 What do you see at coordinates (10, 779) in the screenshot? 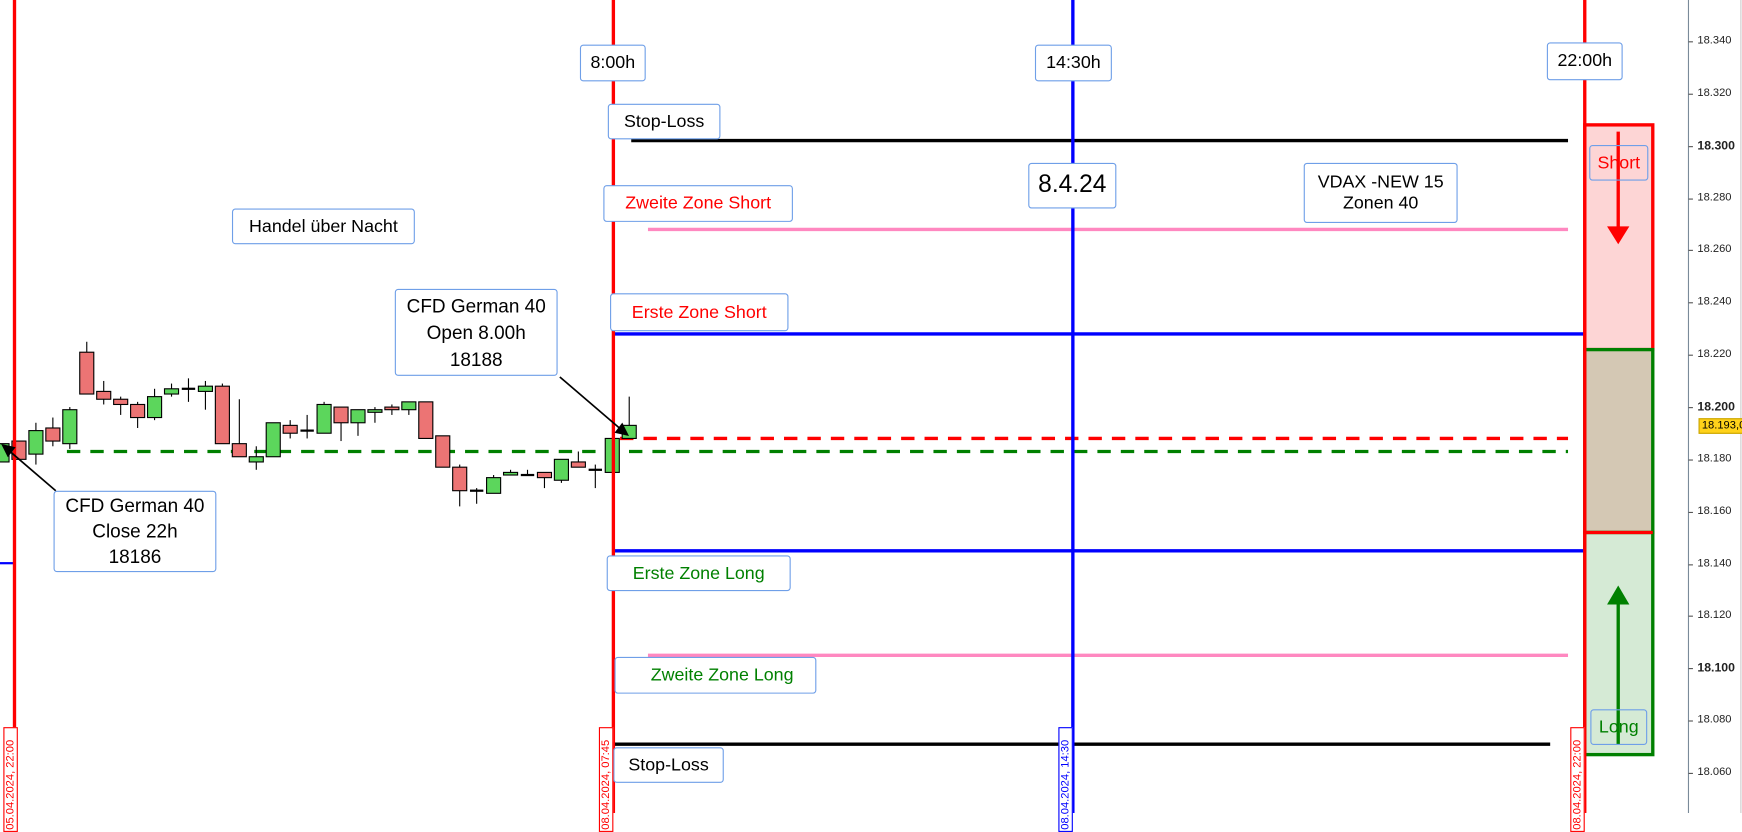
I see `date-marker-close: 05.04.2024, 22:00` at bounding box center [10, 779].